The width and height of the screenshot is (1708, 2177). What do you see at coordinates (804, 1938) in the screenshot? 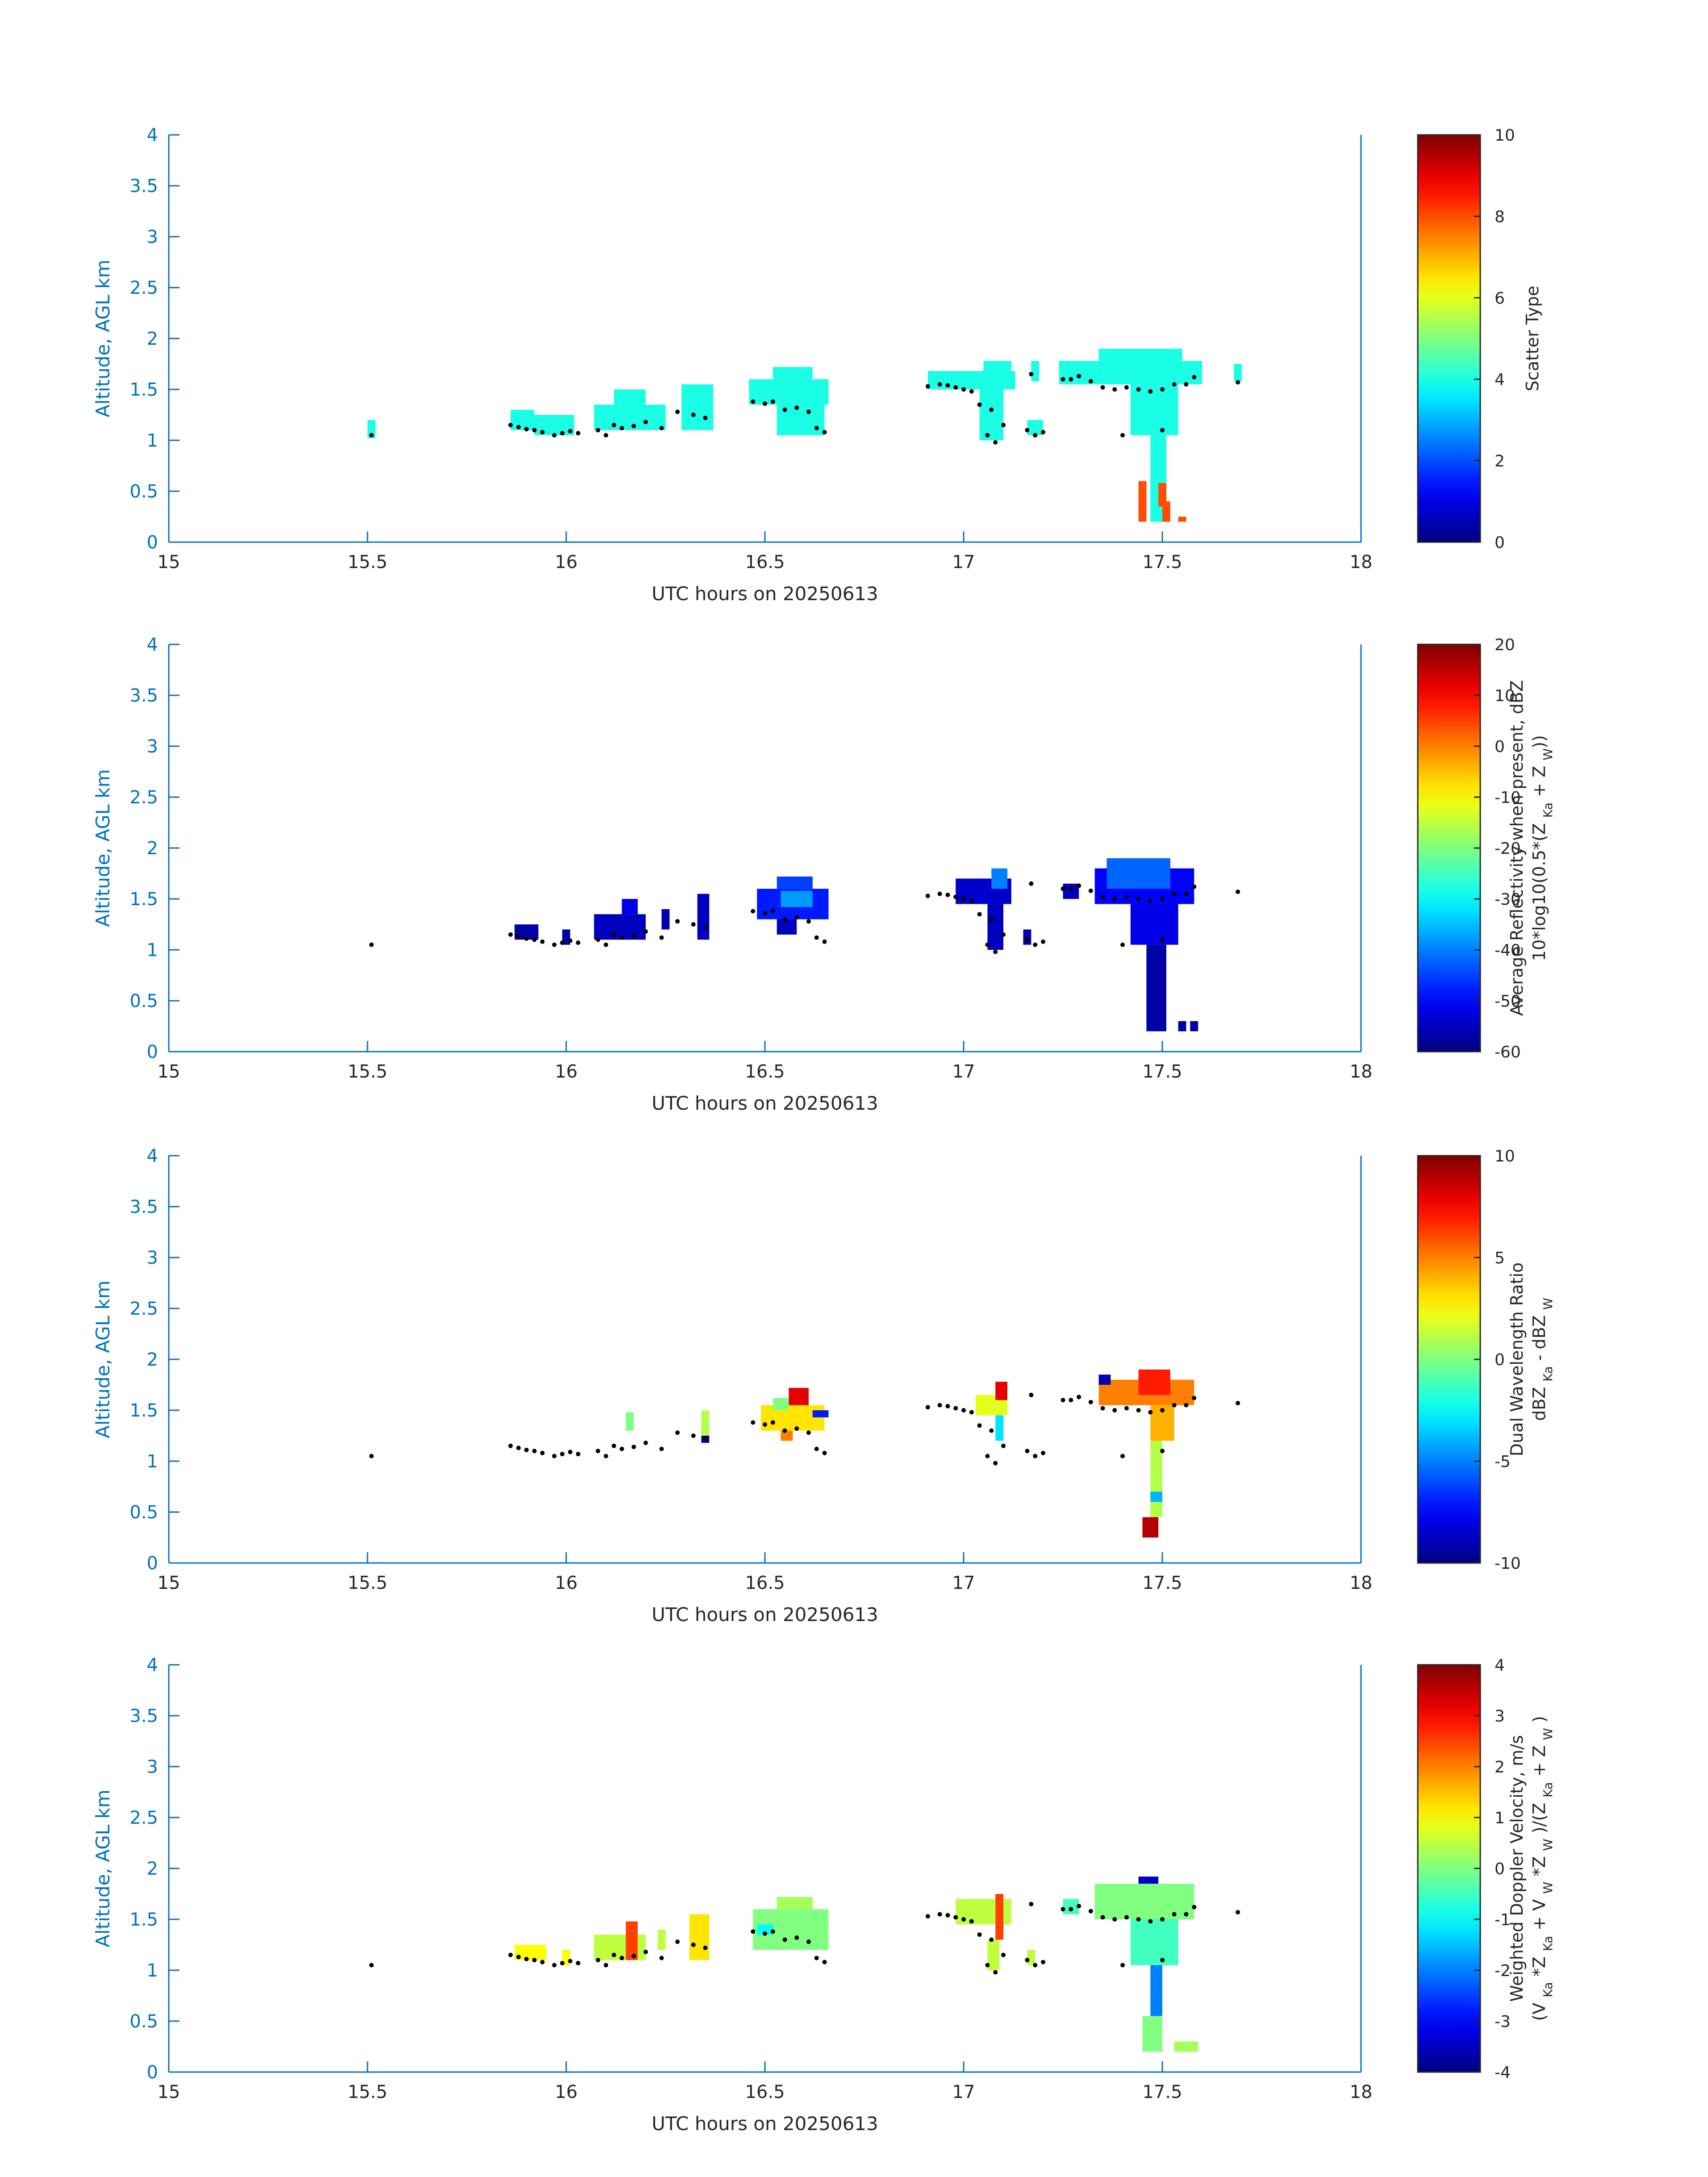
I see `cloud-base-dots` at bounding box center [804, 1938].